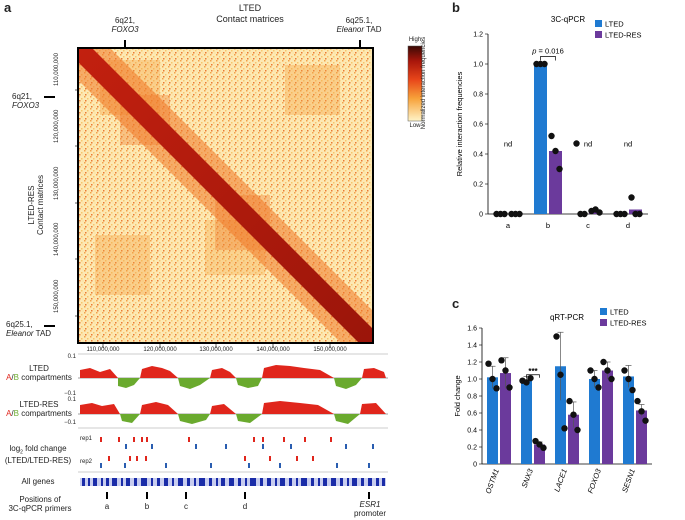 This screenshot has height=520, width=685. What do you see at coordinates (533, 371) in the screenshot?
I see `significance-label: ***` at bounding box center [533, 371].